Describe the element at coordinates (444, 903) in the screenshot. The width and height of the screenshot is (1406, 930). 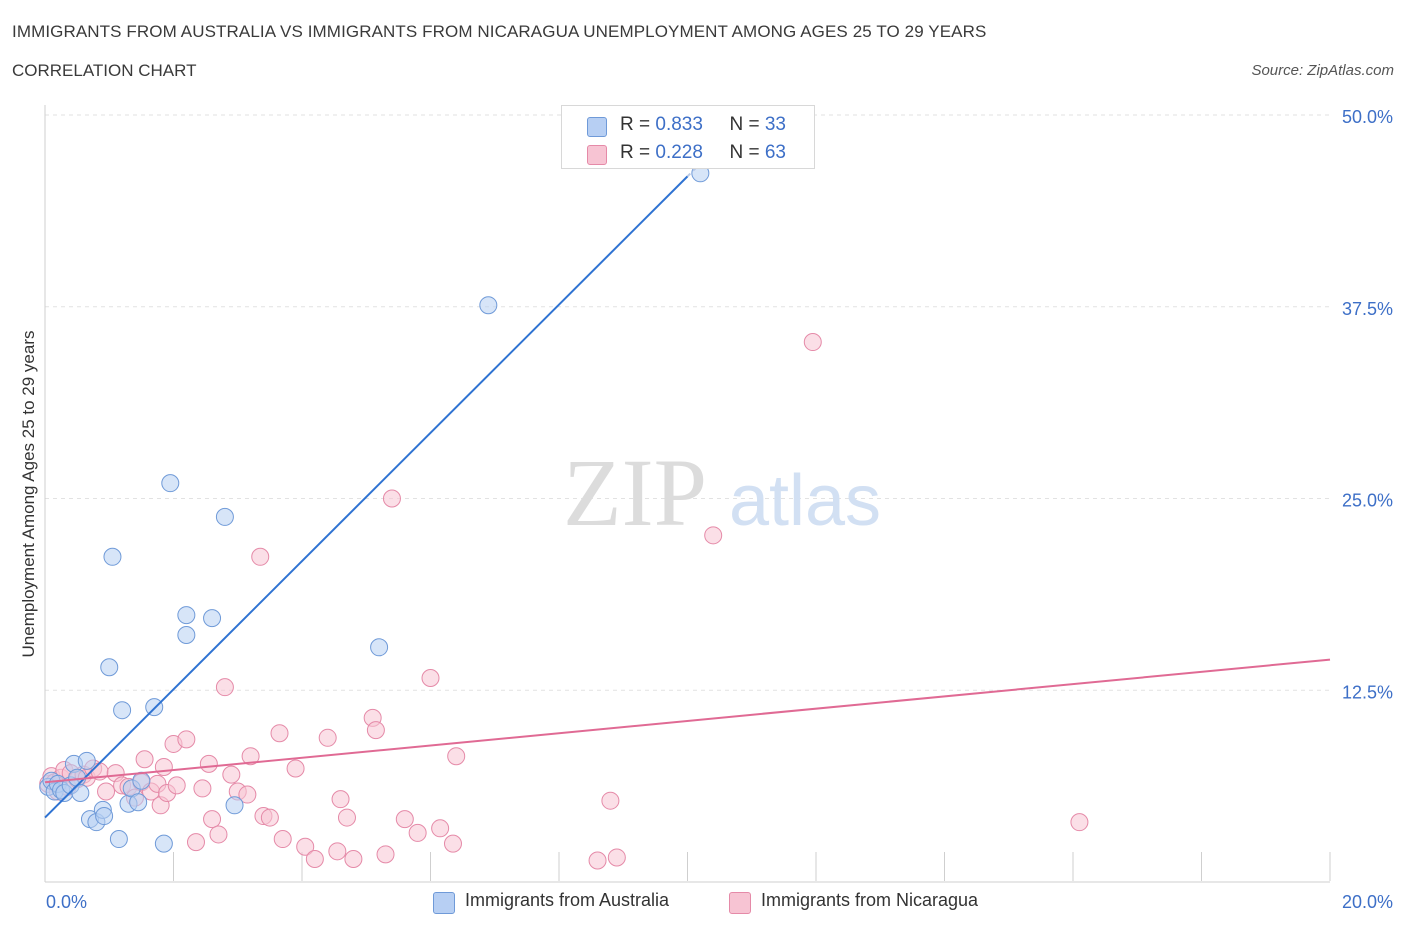
I see `bottom-legend-swatch-australia` at that location.